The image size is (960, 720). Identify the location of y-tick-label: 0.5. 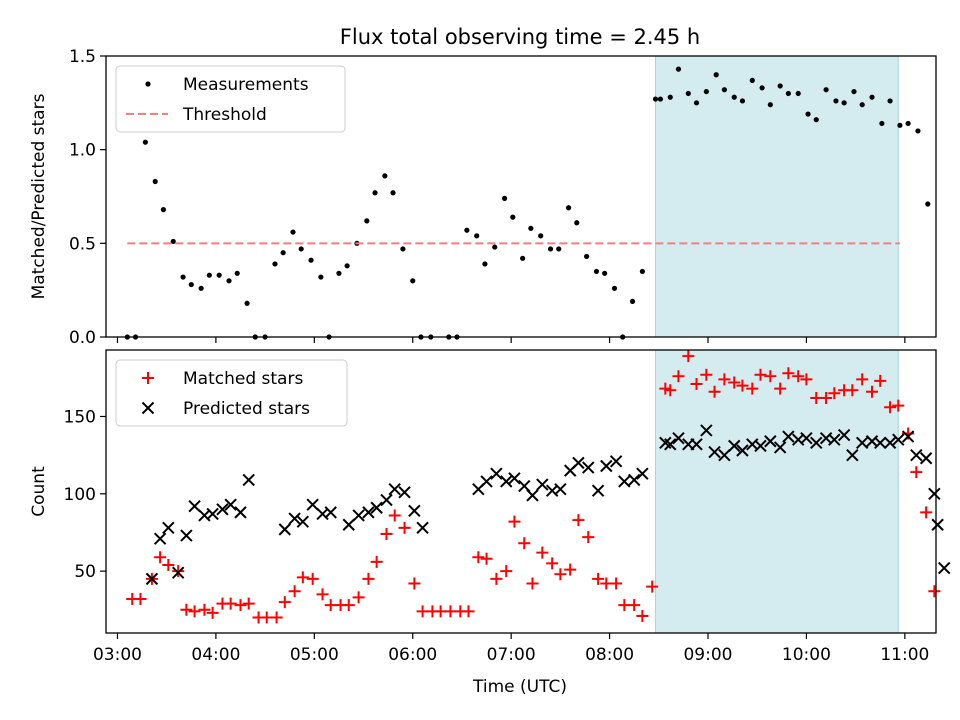
(82, 244).